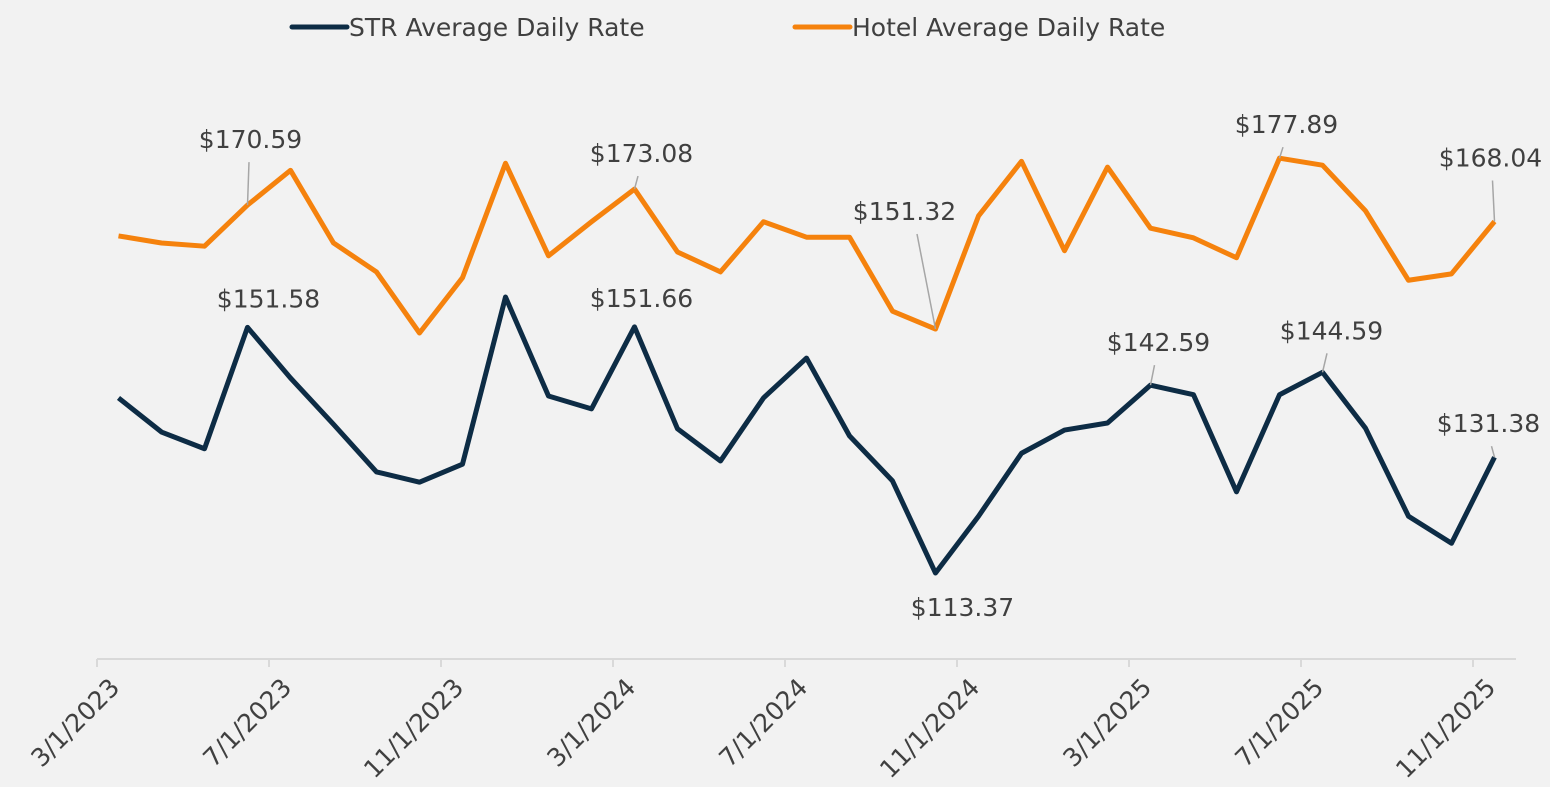 The height and width of the screenshot is (787, 1550). What do you see at coordinates (641, 298) in the screenshot?
I see `data-label: $151.66` at bounding box center [641, 298].